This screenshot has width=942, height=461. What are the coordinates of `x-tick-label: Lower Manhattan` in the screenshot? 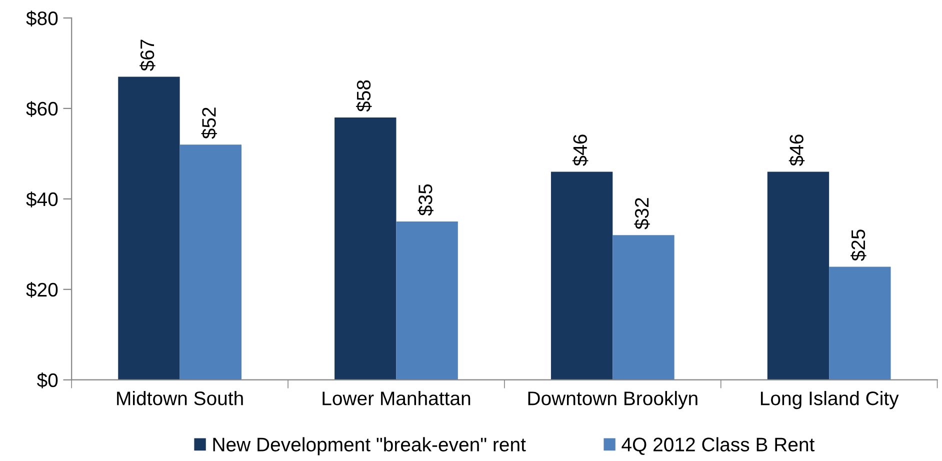 It's located at (396, 398).